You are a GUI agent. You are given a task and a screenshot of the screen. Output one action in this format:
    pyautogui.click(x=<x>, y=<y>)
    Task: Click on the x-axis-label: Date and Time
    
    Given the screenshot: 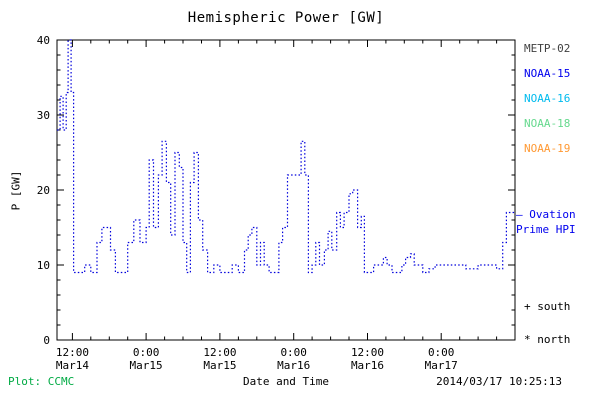 What is the action you would take?
    pyautogui.click(x=286, y=381)
    